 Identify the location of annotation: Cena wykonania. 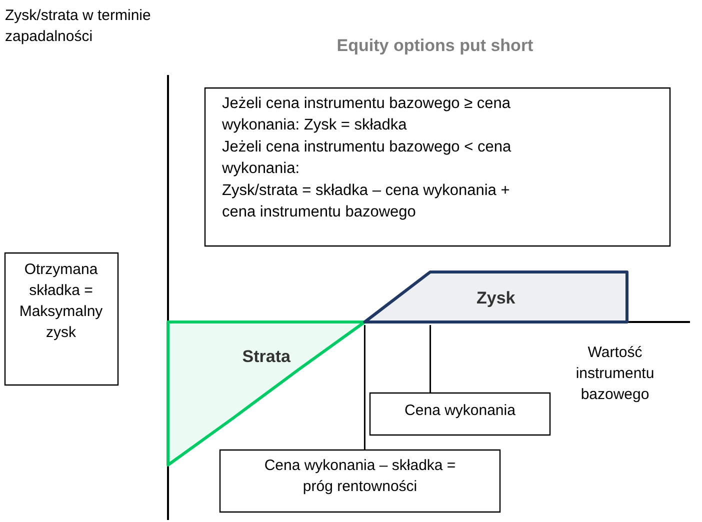
(460, 410).